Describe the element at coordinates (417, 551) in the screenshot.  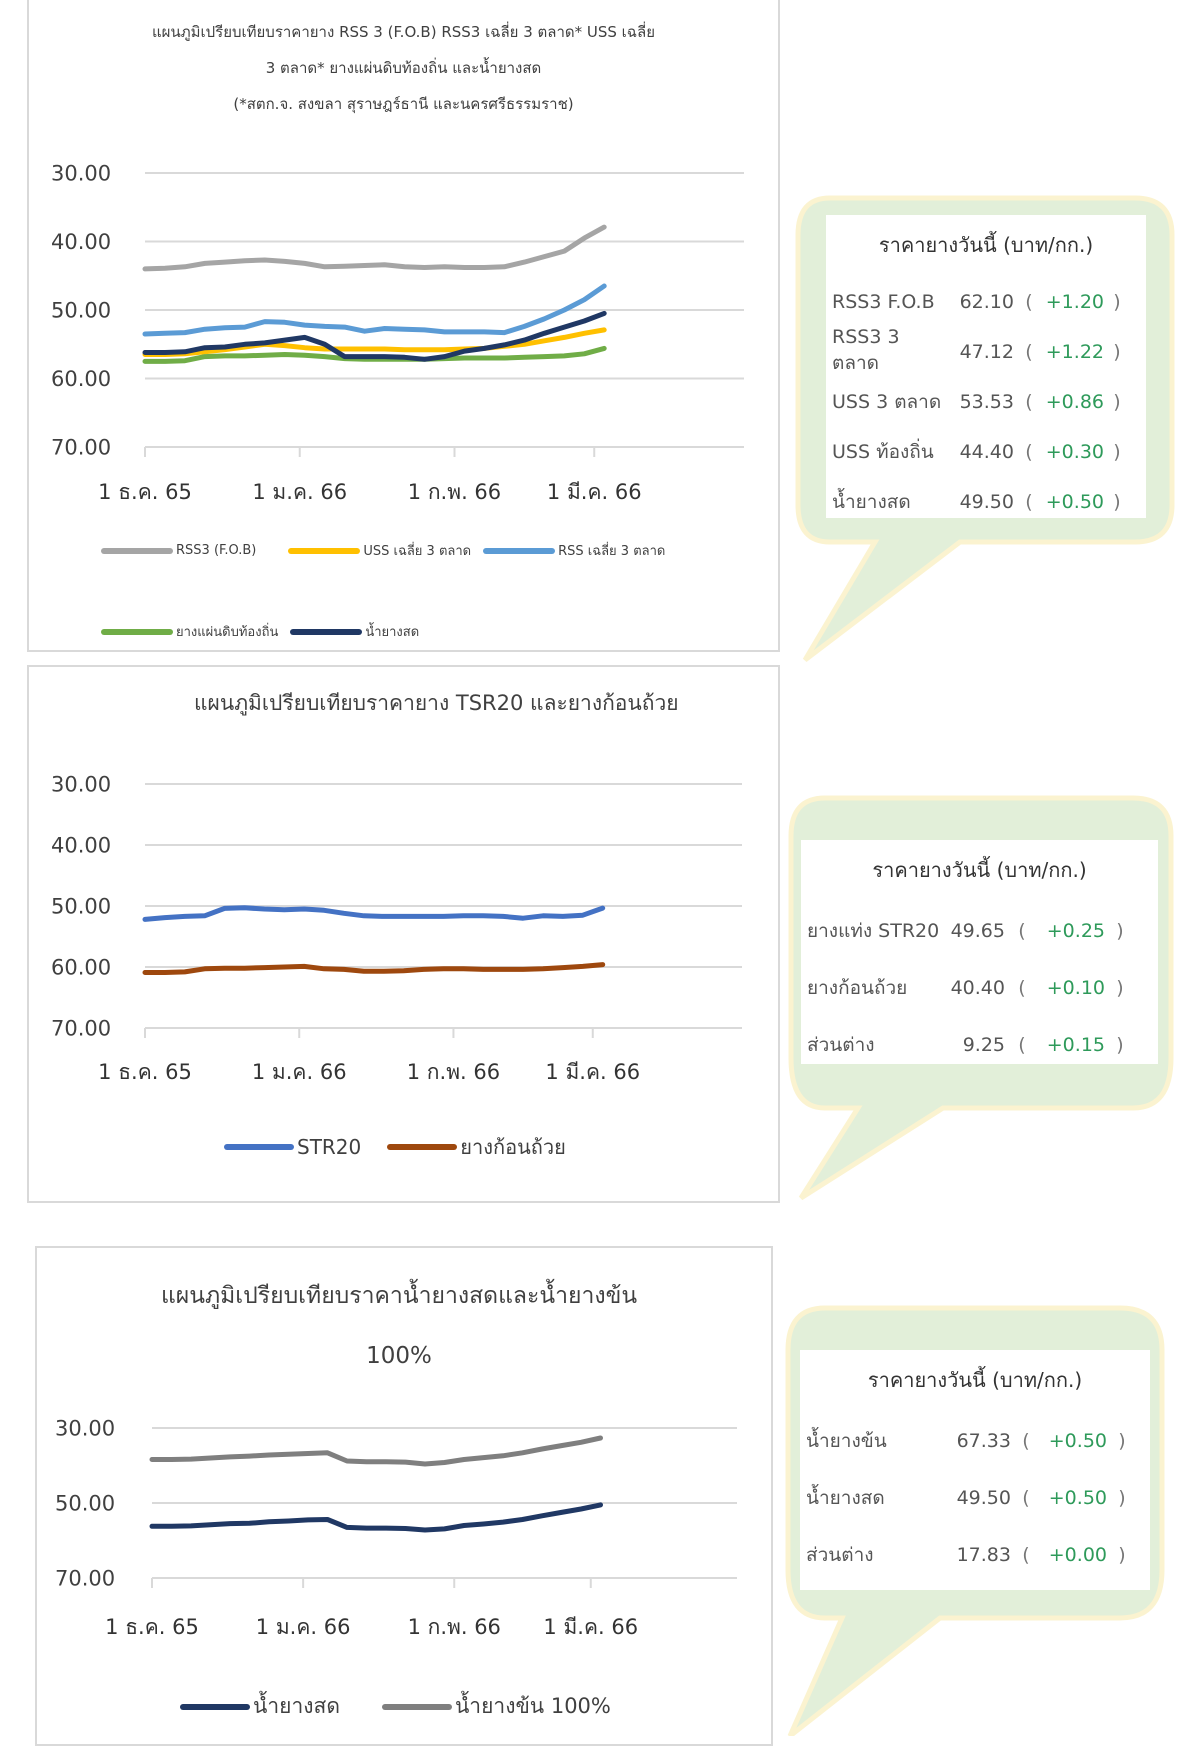
I see `legend-label: USS เฉลี่ย 3 ตลาด` at that location.